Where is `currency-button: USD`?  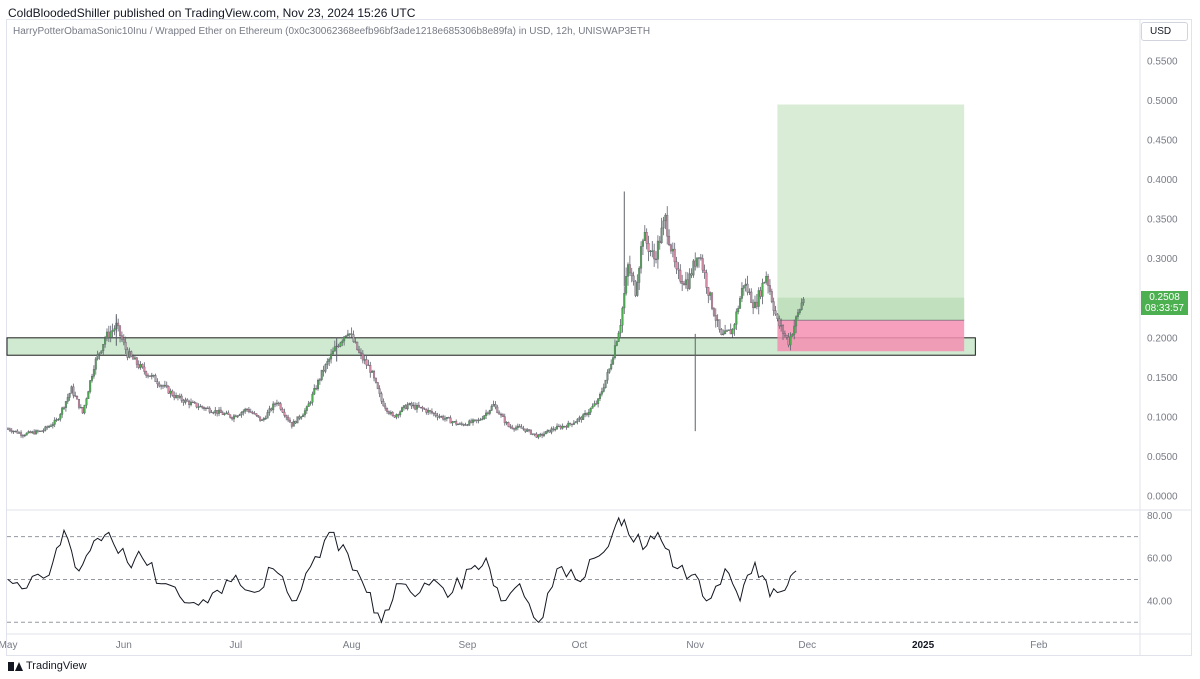
currency-button: USD is located at coordinates (1164, 31).